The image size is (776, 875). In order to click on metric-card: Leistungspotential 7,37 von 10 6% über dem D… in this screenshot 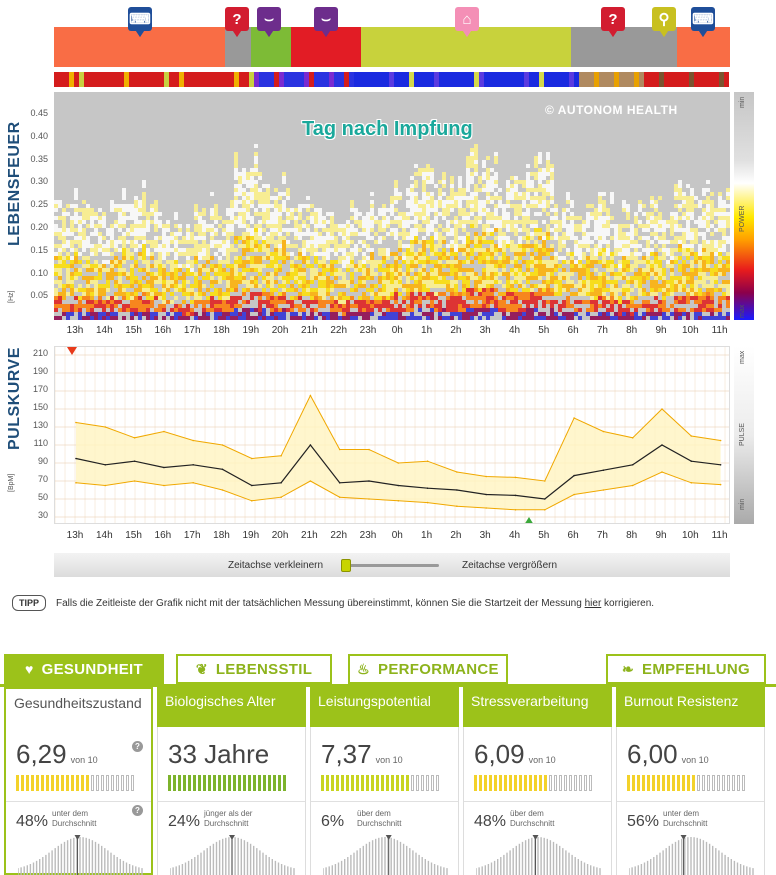, I will do `click(384, 781)`.